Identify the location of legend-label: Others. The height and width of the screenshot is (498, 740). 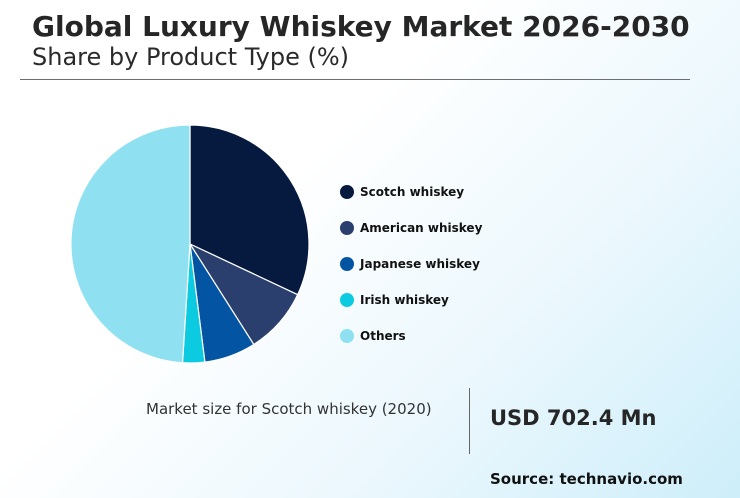
(383, 336).